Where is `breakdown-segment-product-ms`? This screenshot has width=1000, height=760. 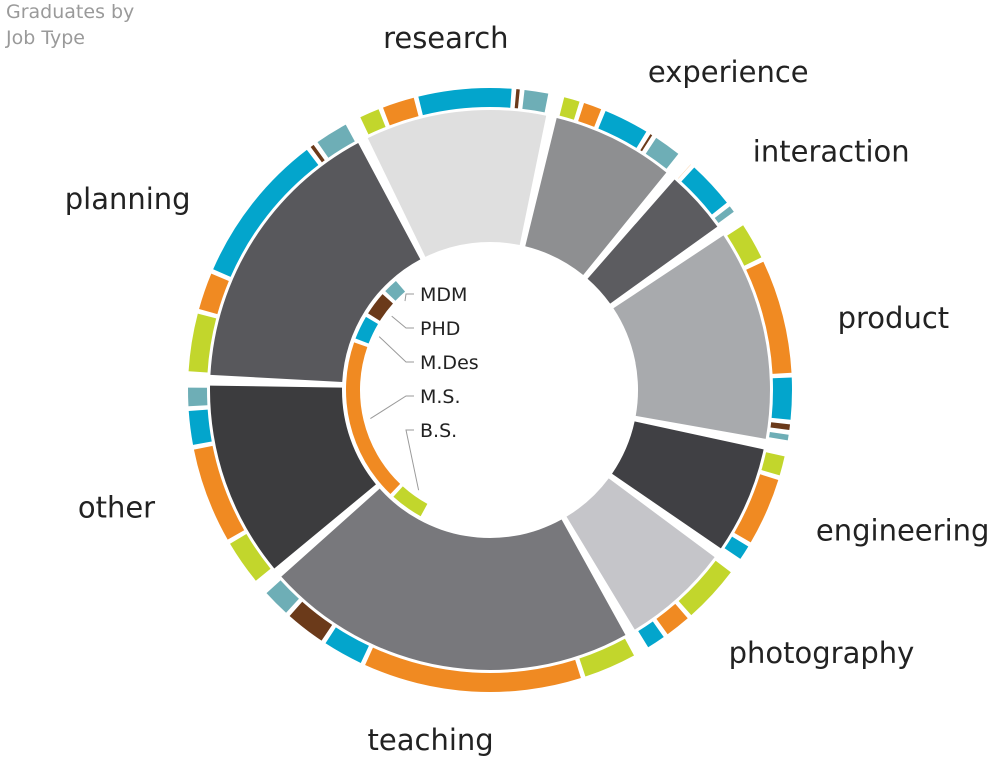 breakdown-segment-product-ms is located at coordinates (769, 317).